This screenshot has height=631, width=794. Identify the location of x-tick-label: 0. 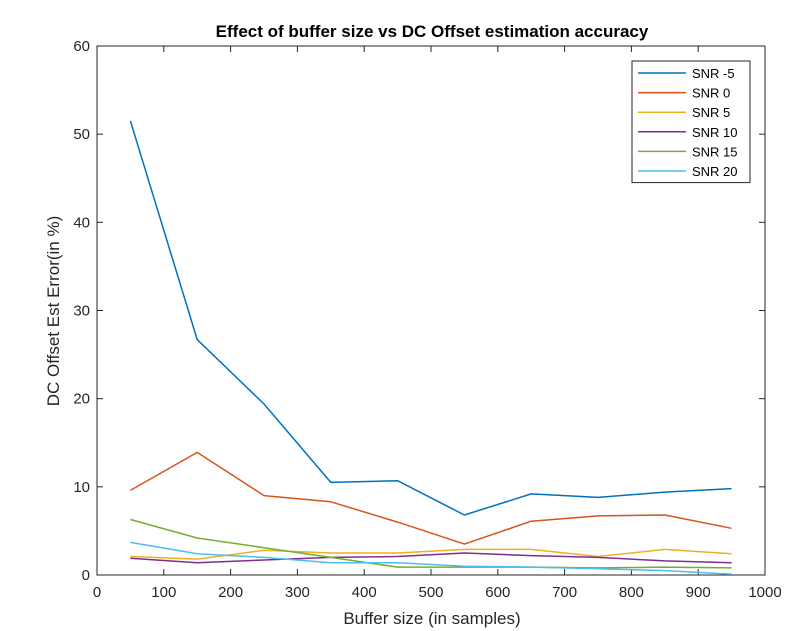
(97, 592).